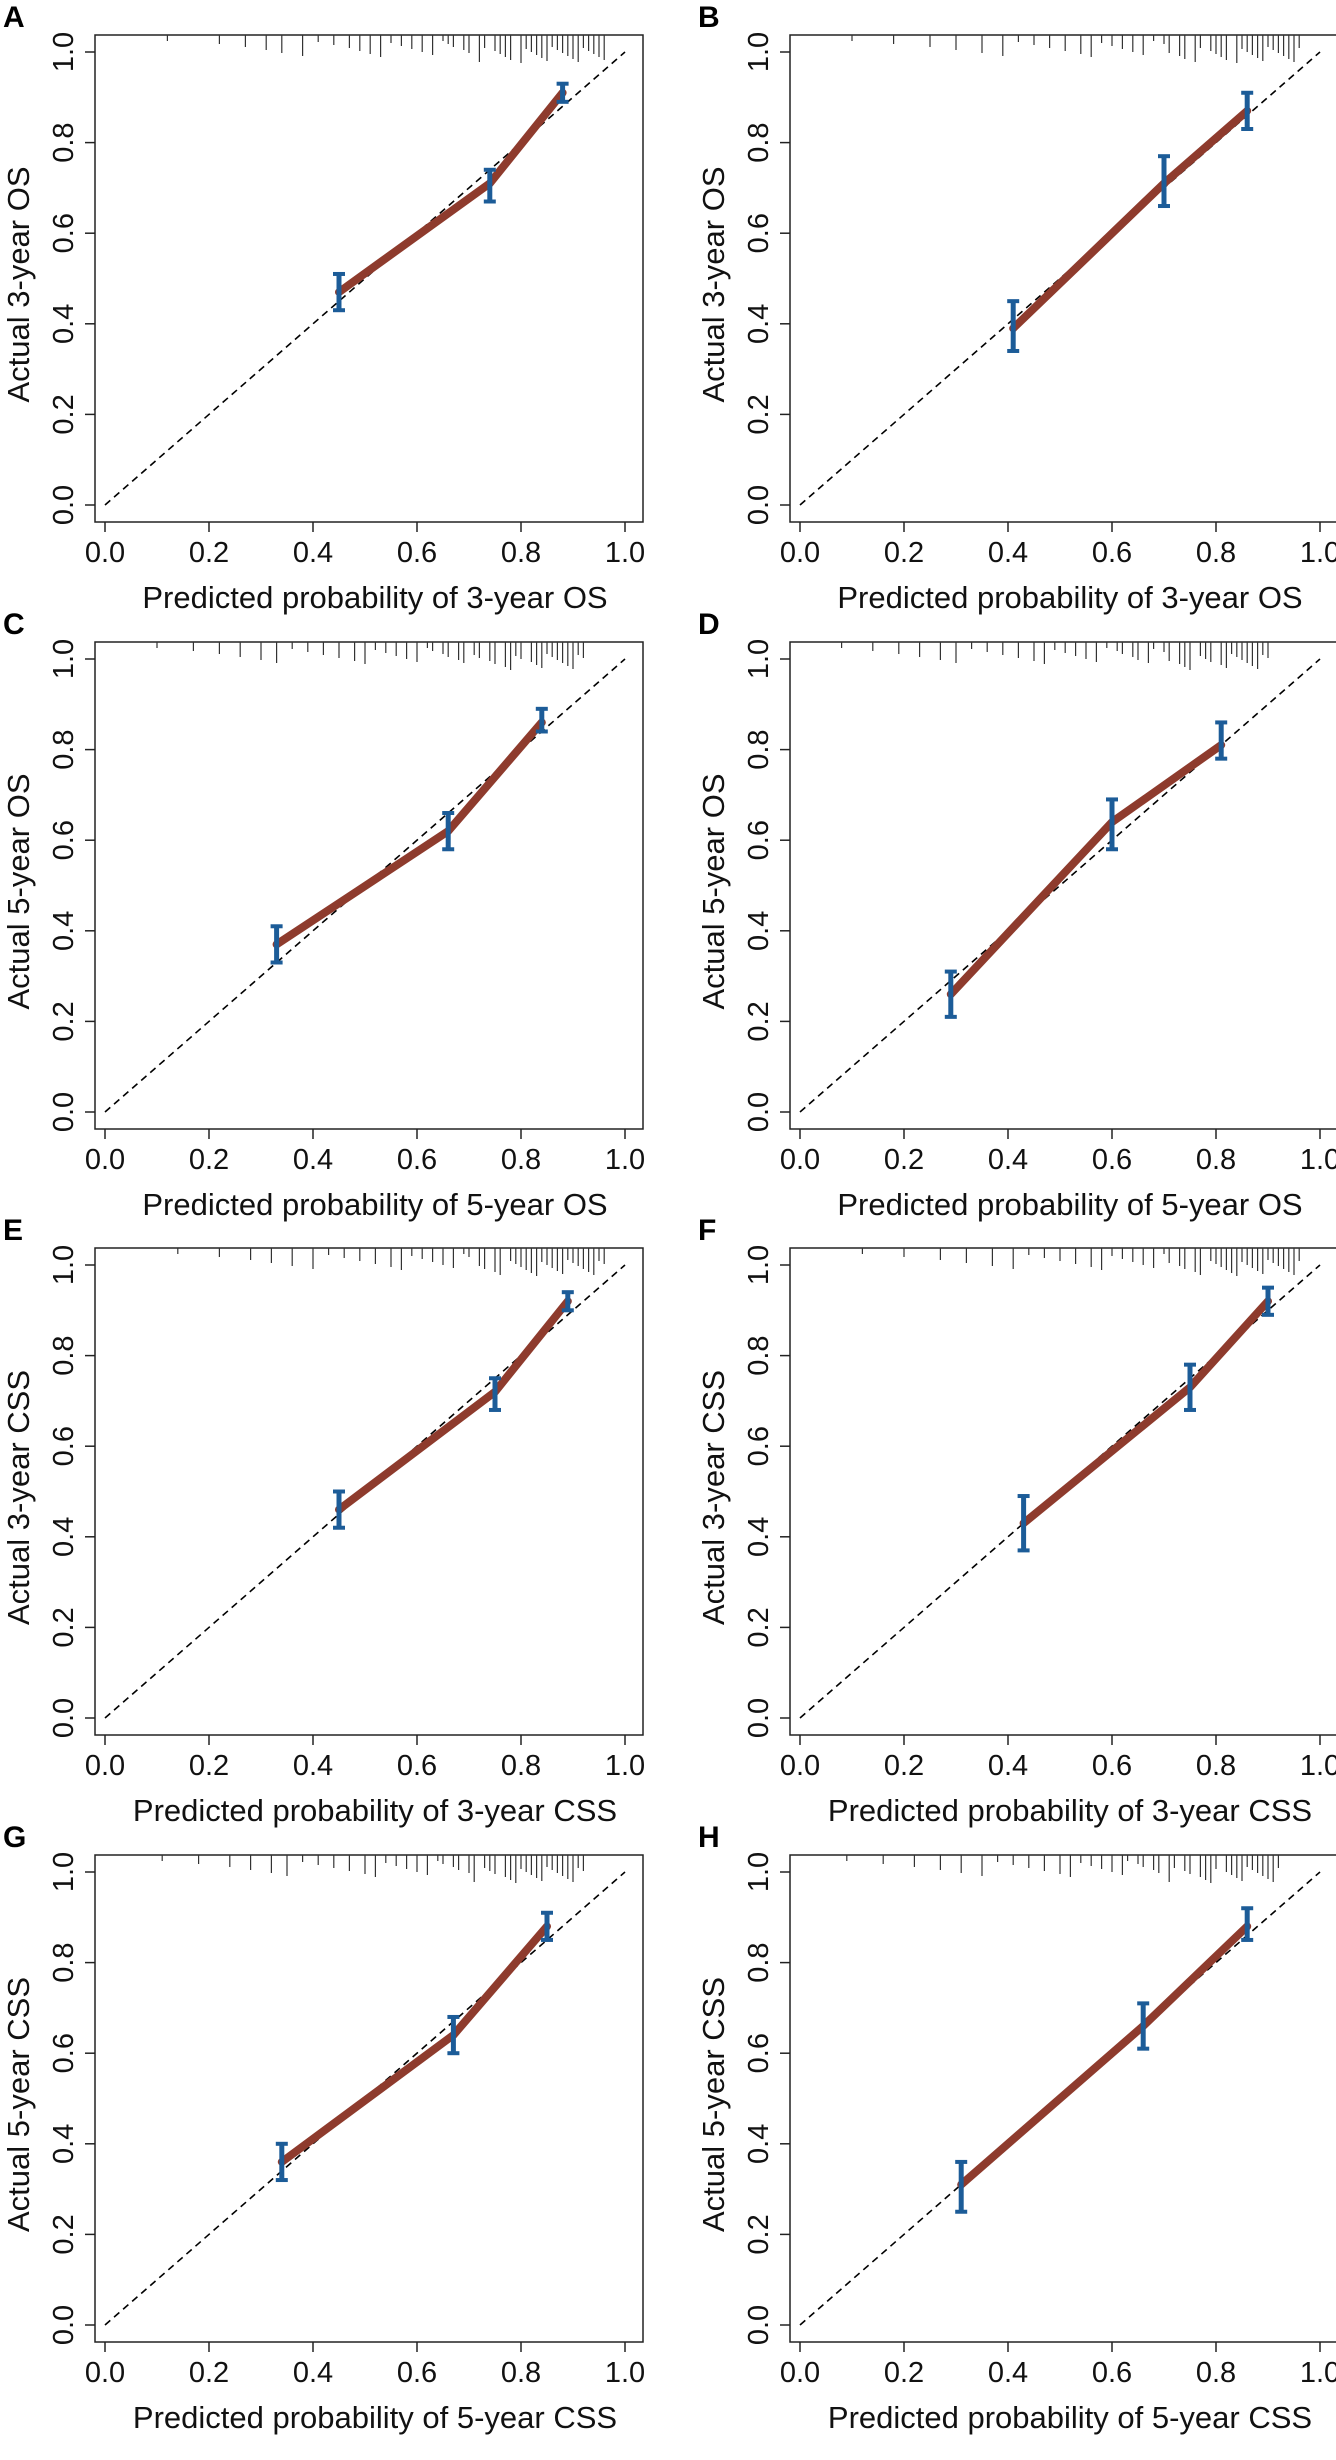 This screenshot has width=1336, height=2460. What do you see at coordinates (14, 624) in the screenshot?
I see `panel-label: C` at bounding box center [14, 624].